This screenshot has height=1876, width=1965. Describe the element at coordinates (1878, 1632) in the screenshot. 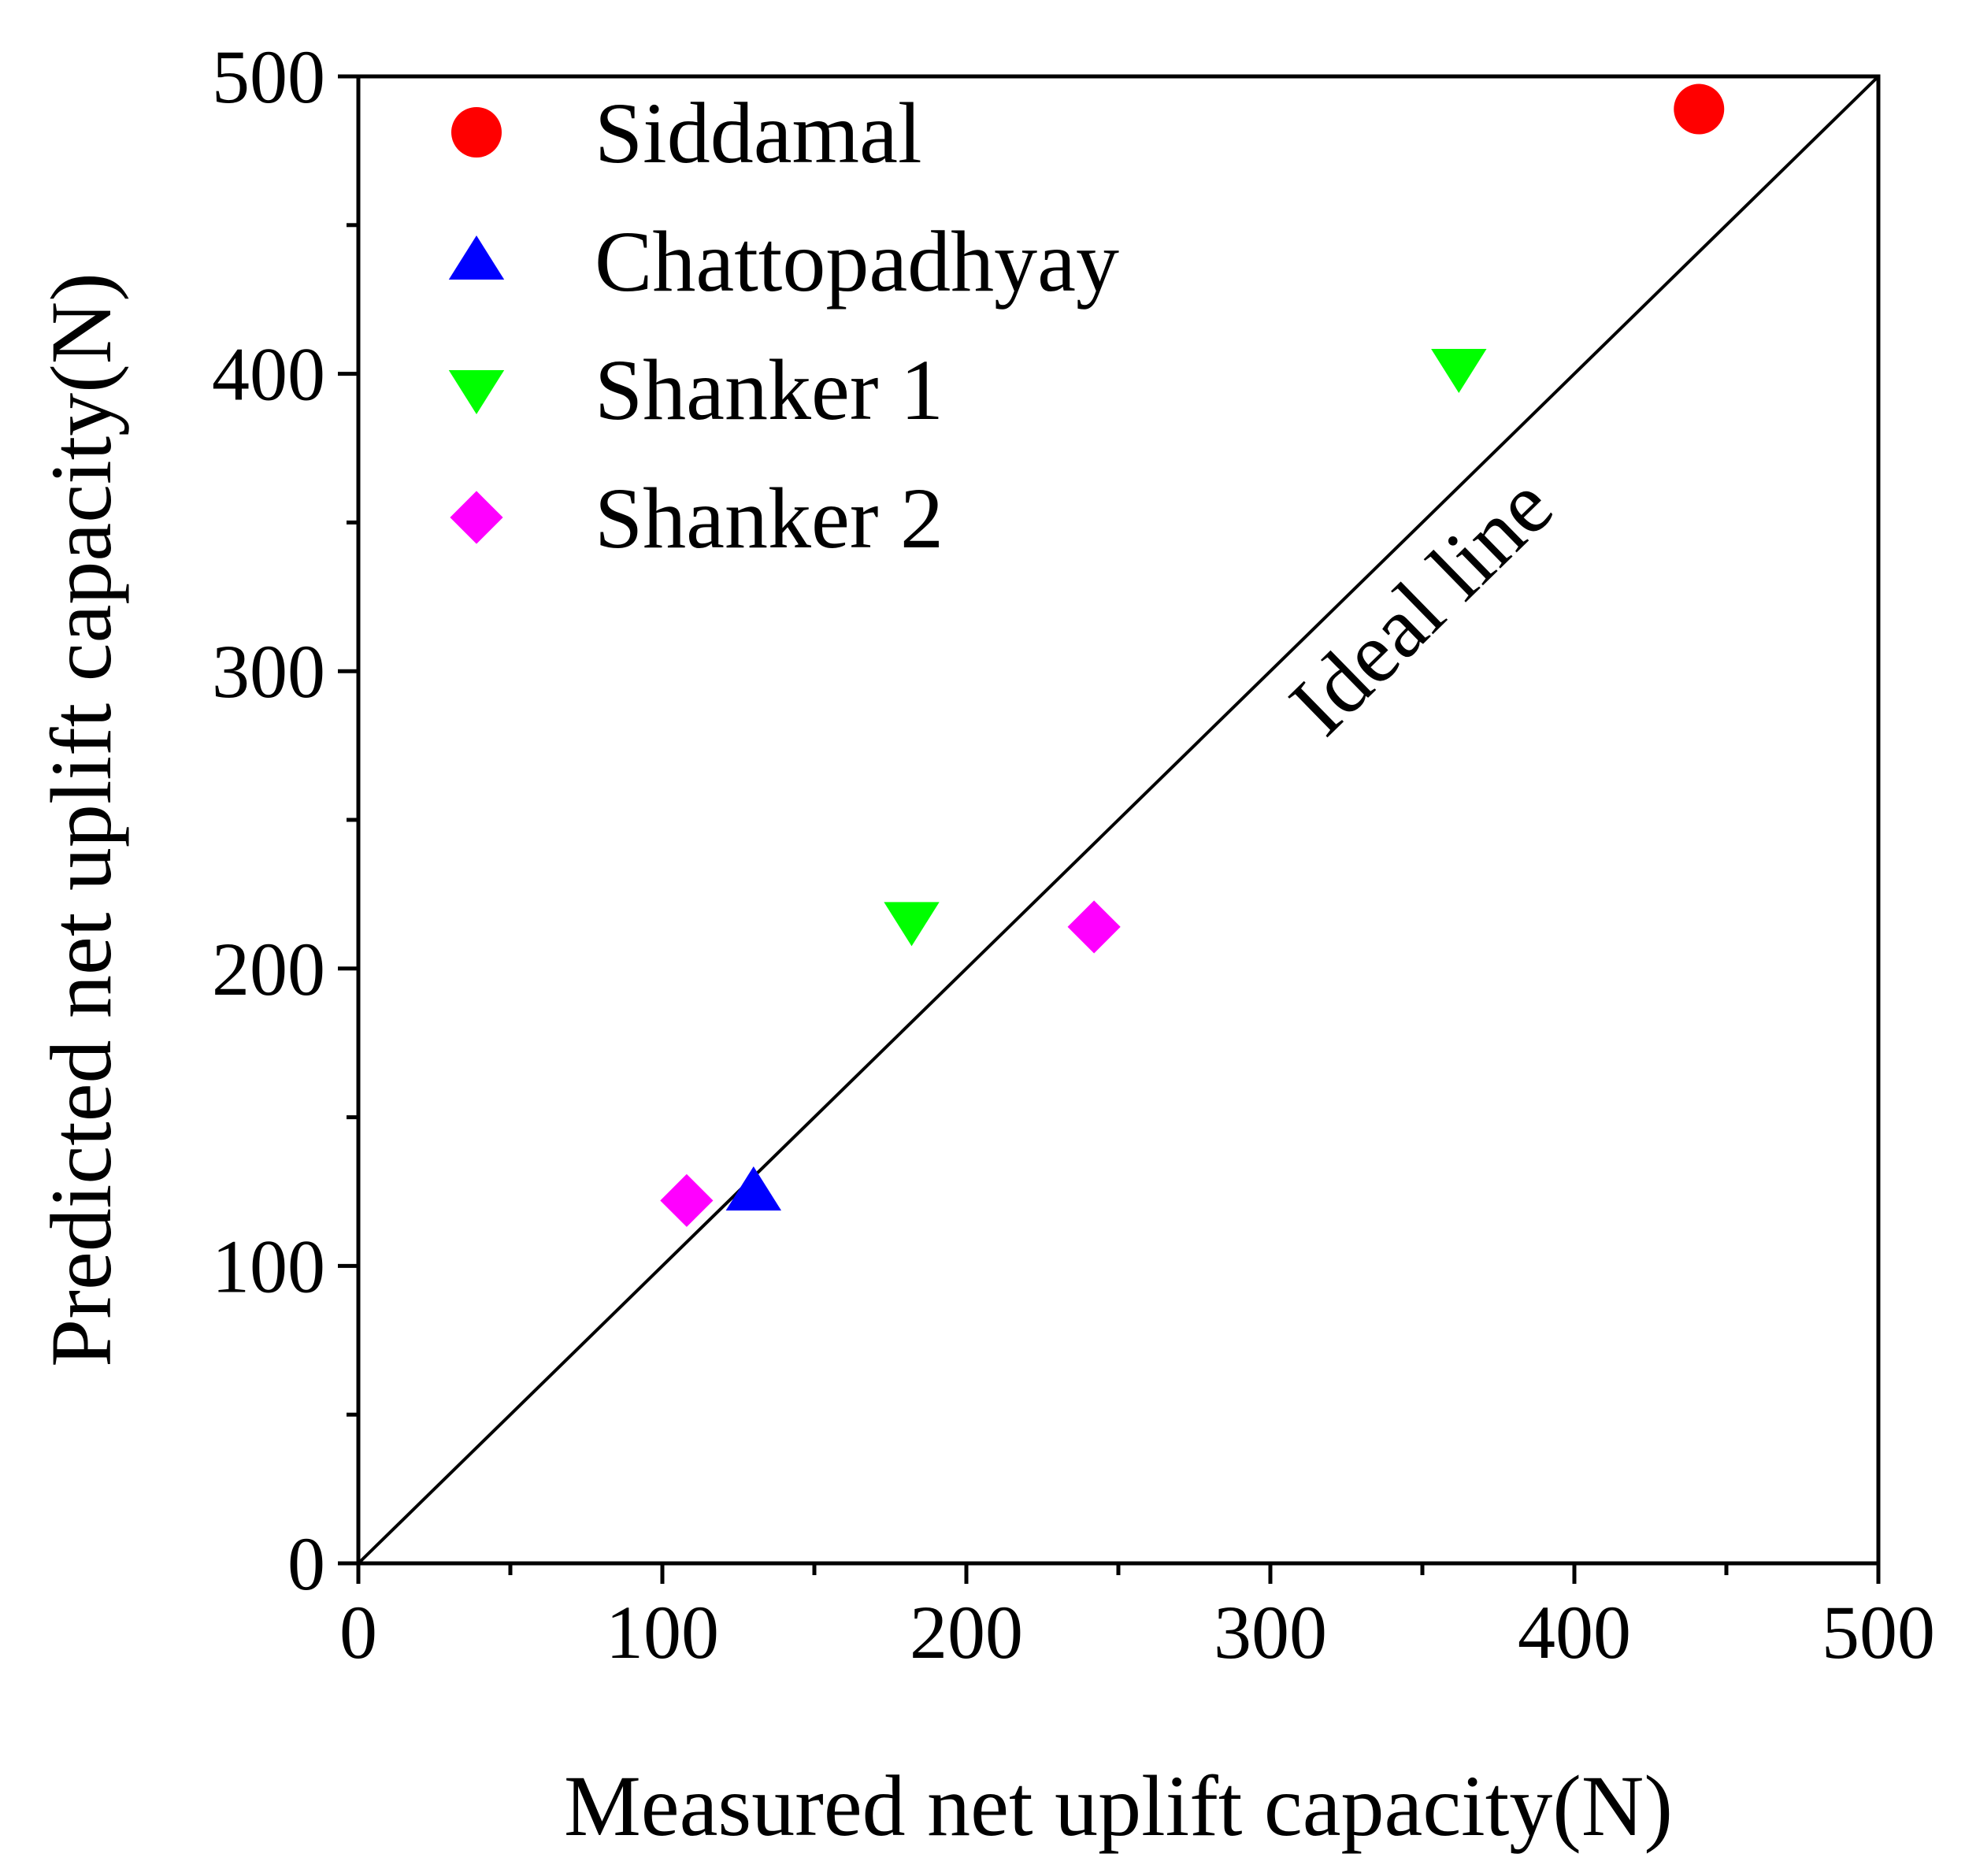

I see `x-tick-label: 500` at that location.